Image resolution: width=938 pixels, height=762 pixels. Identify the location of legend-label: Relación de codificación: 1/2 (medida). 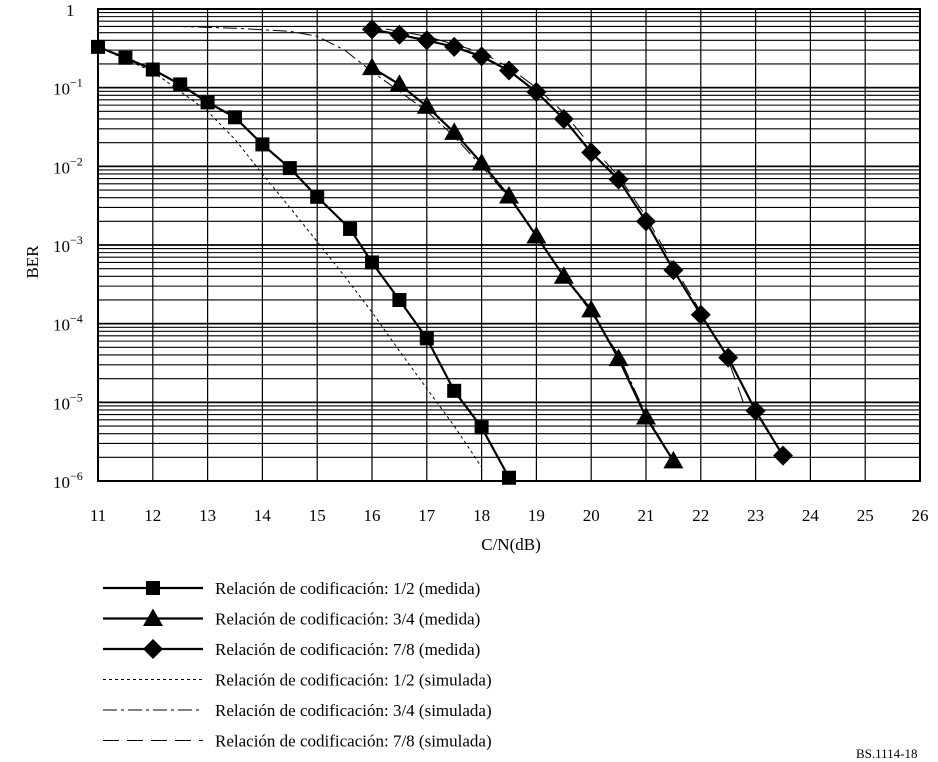
(347, 588).